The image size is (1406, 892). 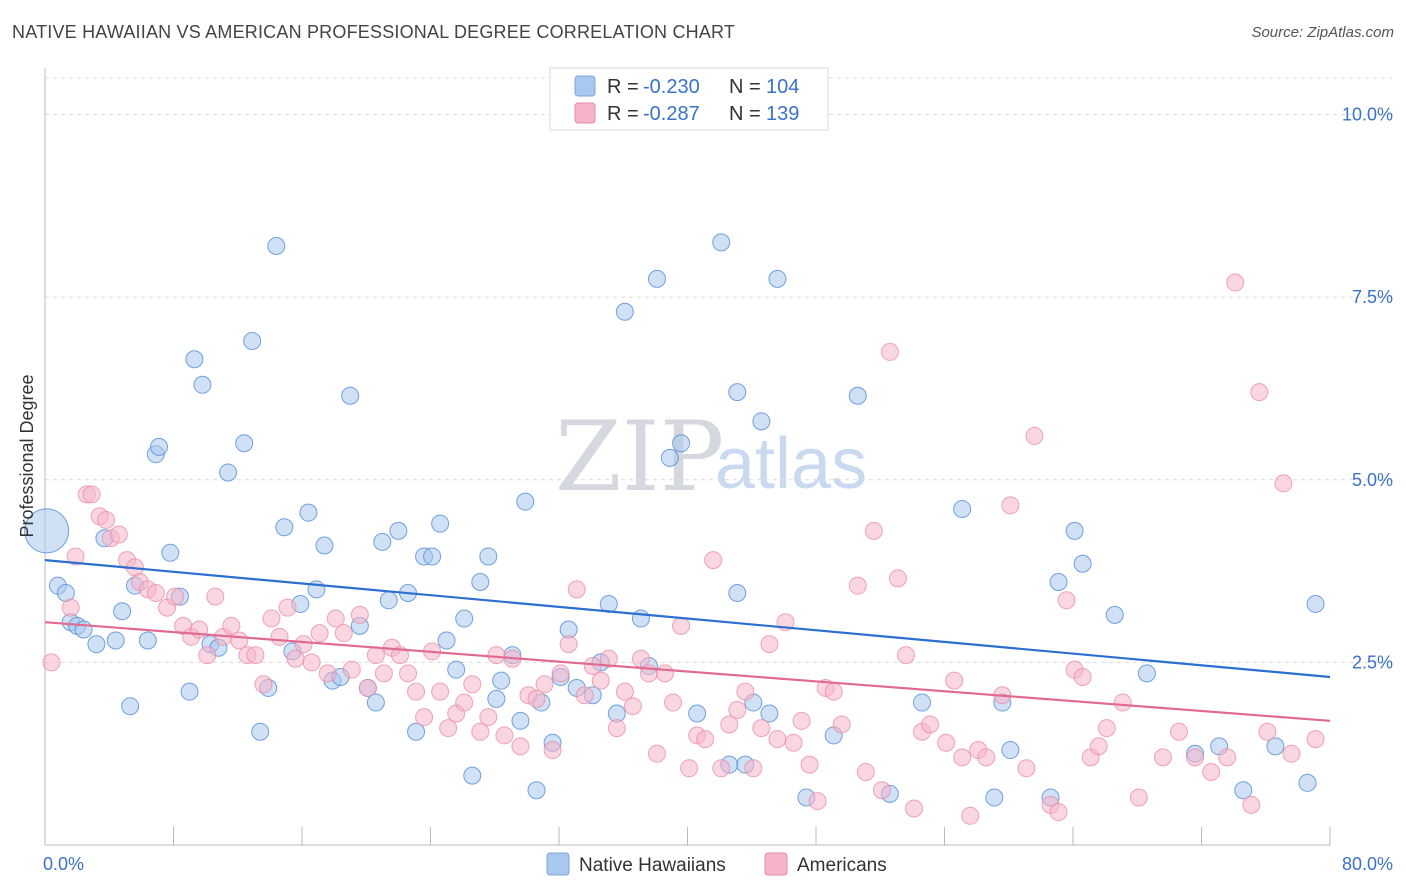 I want to click on bottom-legend: Native Hawaiians Americans, so click(x=716, y=864).